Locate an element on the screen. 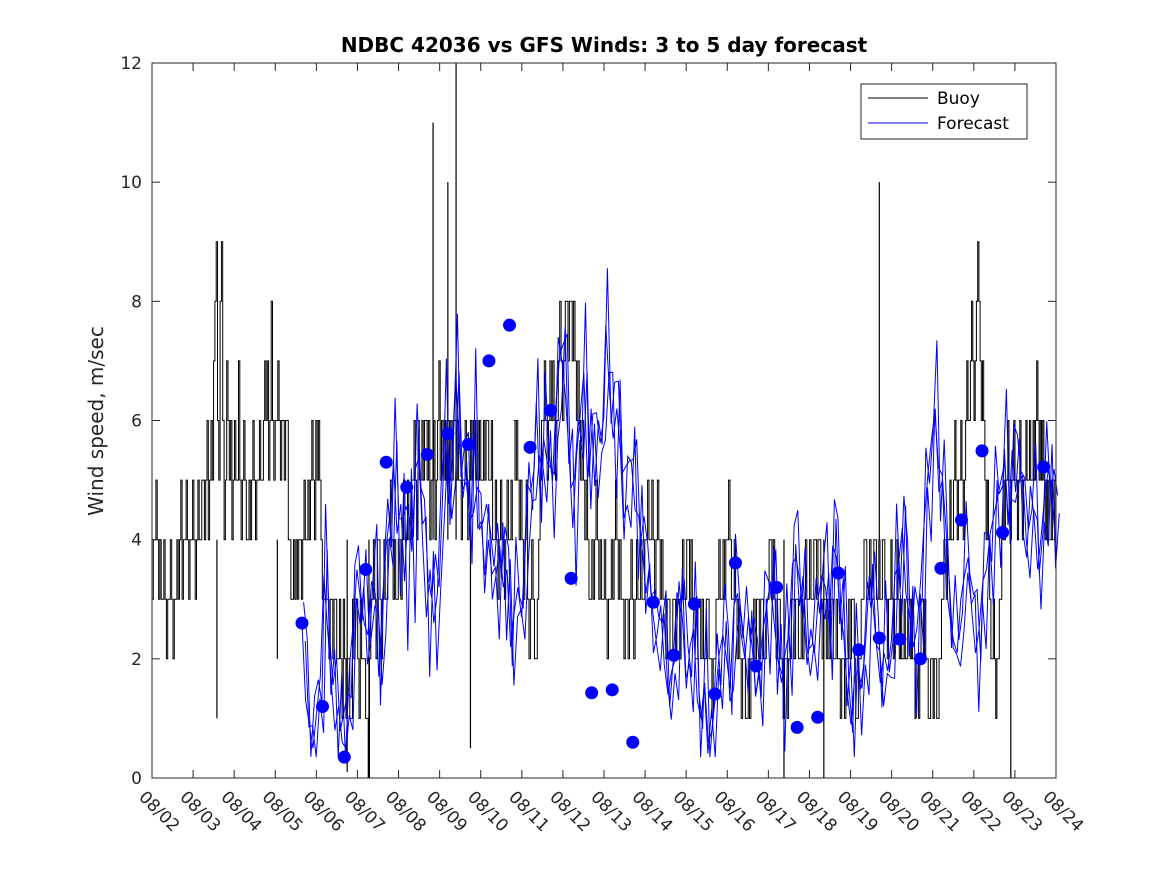 Image resolution: width=1167 pixels, height=875 pixels. y-tick-label: 12 is located at coordinates (131, 64).